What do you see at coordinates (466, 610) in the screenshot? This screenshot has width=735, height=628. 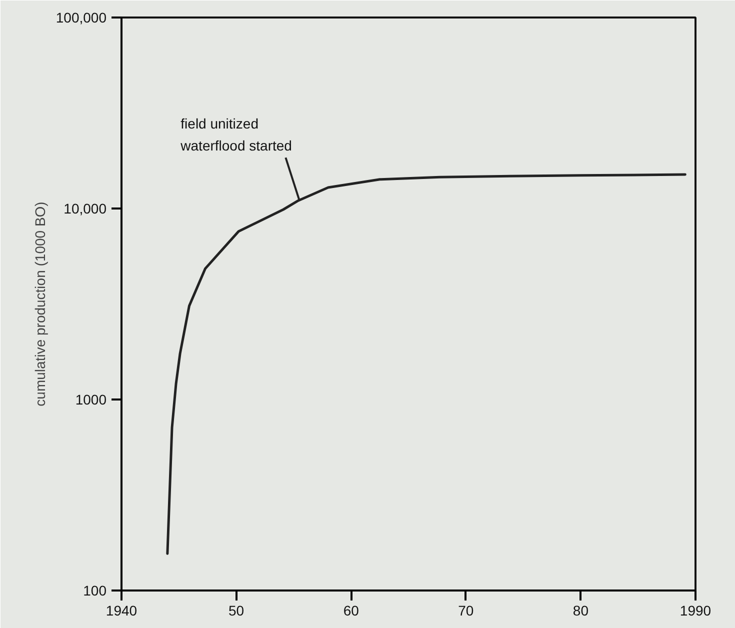 I see `x-tick-label: 70` at bounding box center [466, 610].